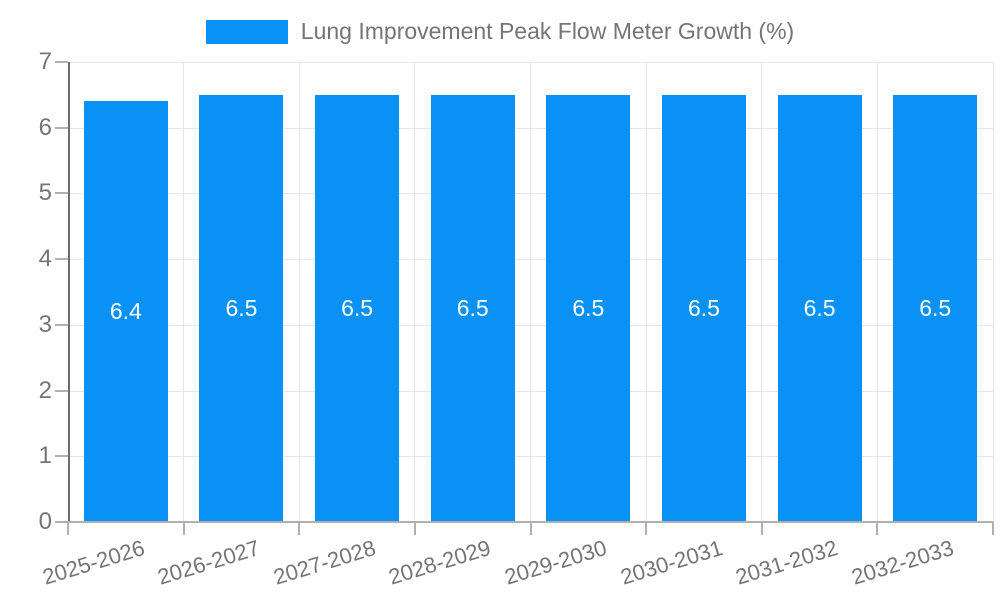 This screenshot has height=600, width=1000. Describe the element at coordinates (324, 562) in the screenshot. I see `x-category-label: 2027-2028` at that location.